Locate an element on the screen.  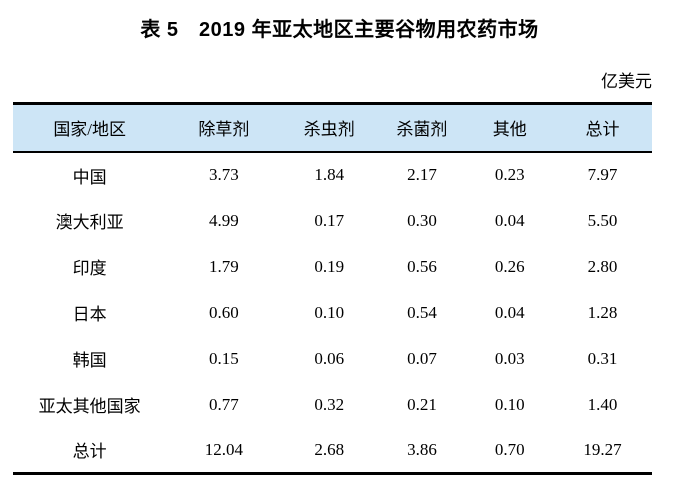
value-cell: 3.86 is located at coordinates (422, 449).